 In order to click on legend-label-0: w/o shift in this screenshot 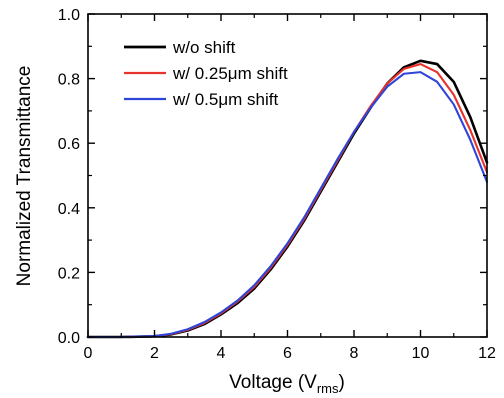, I will do `click(204, 47)`.